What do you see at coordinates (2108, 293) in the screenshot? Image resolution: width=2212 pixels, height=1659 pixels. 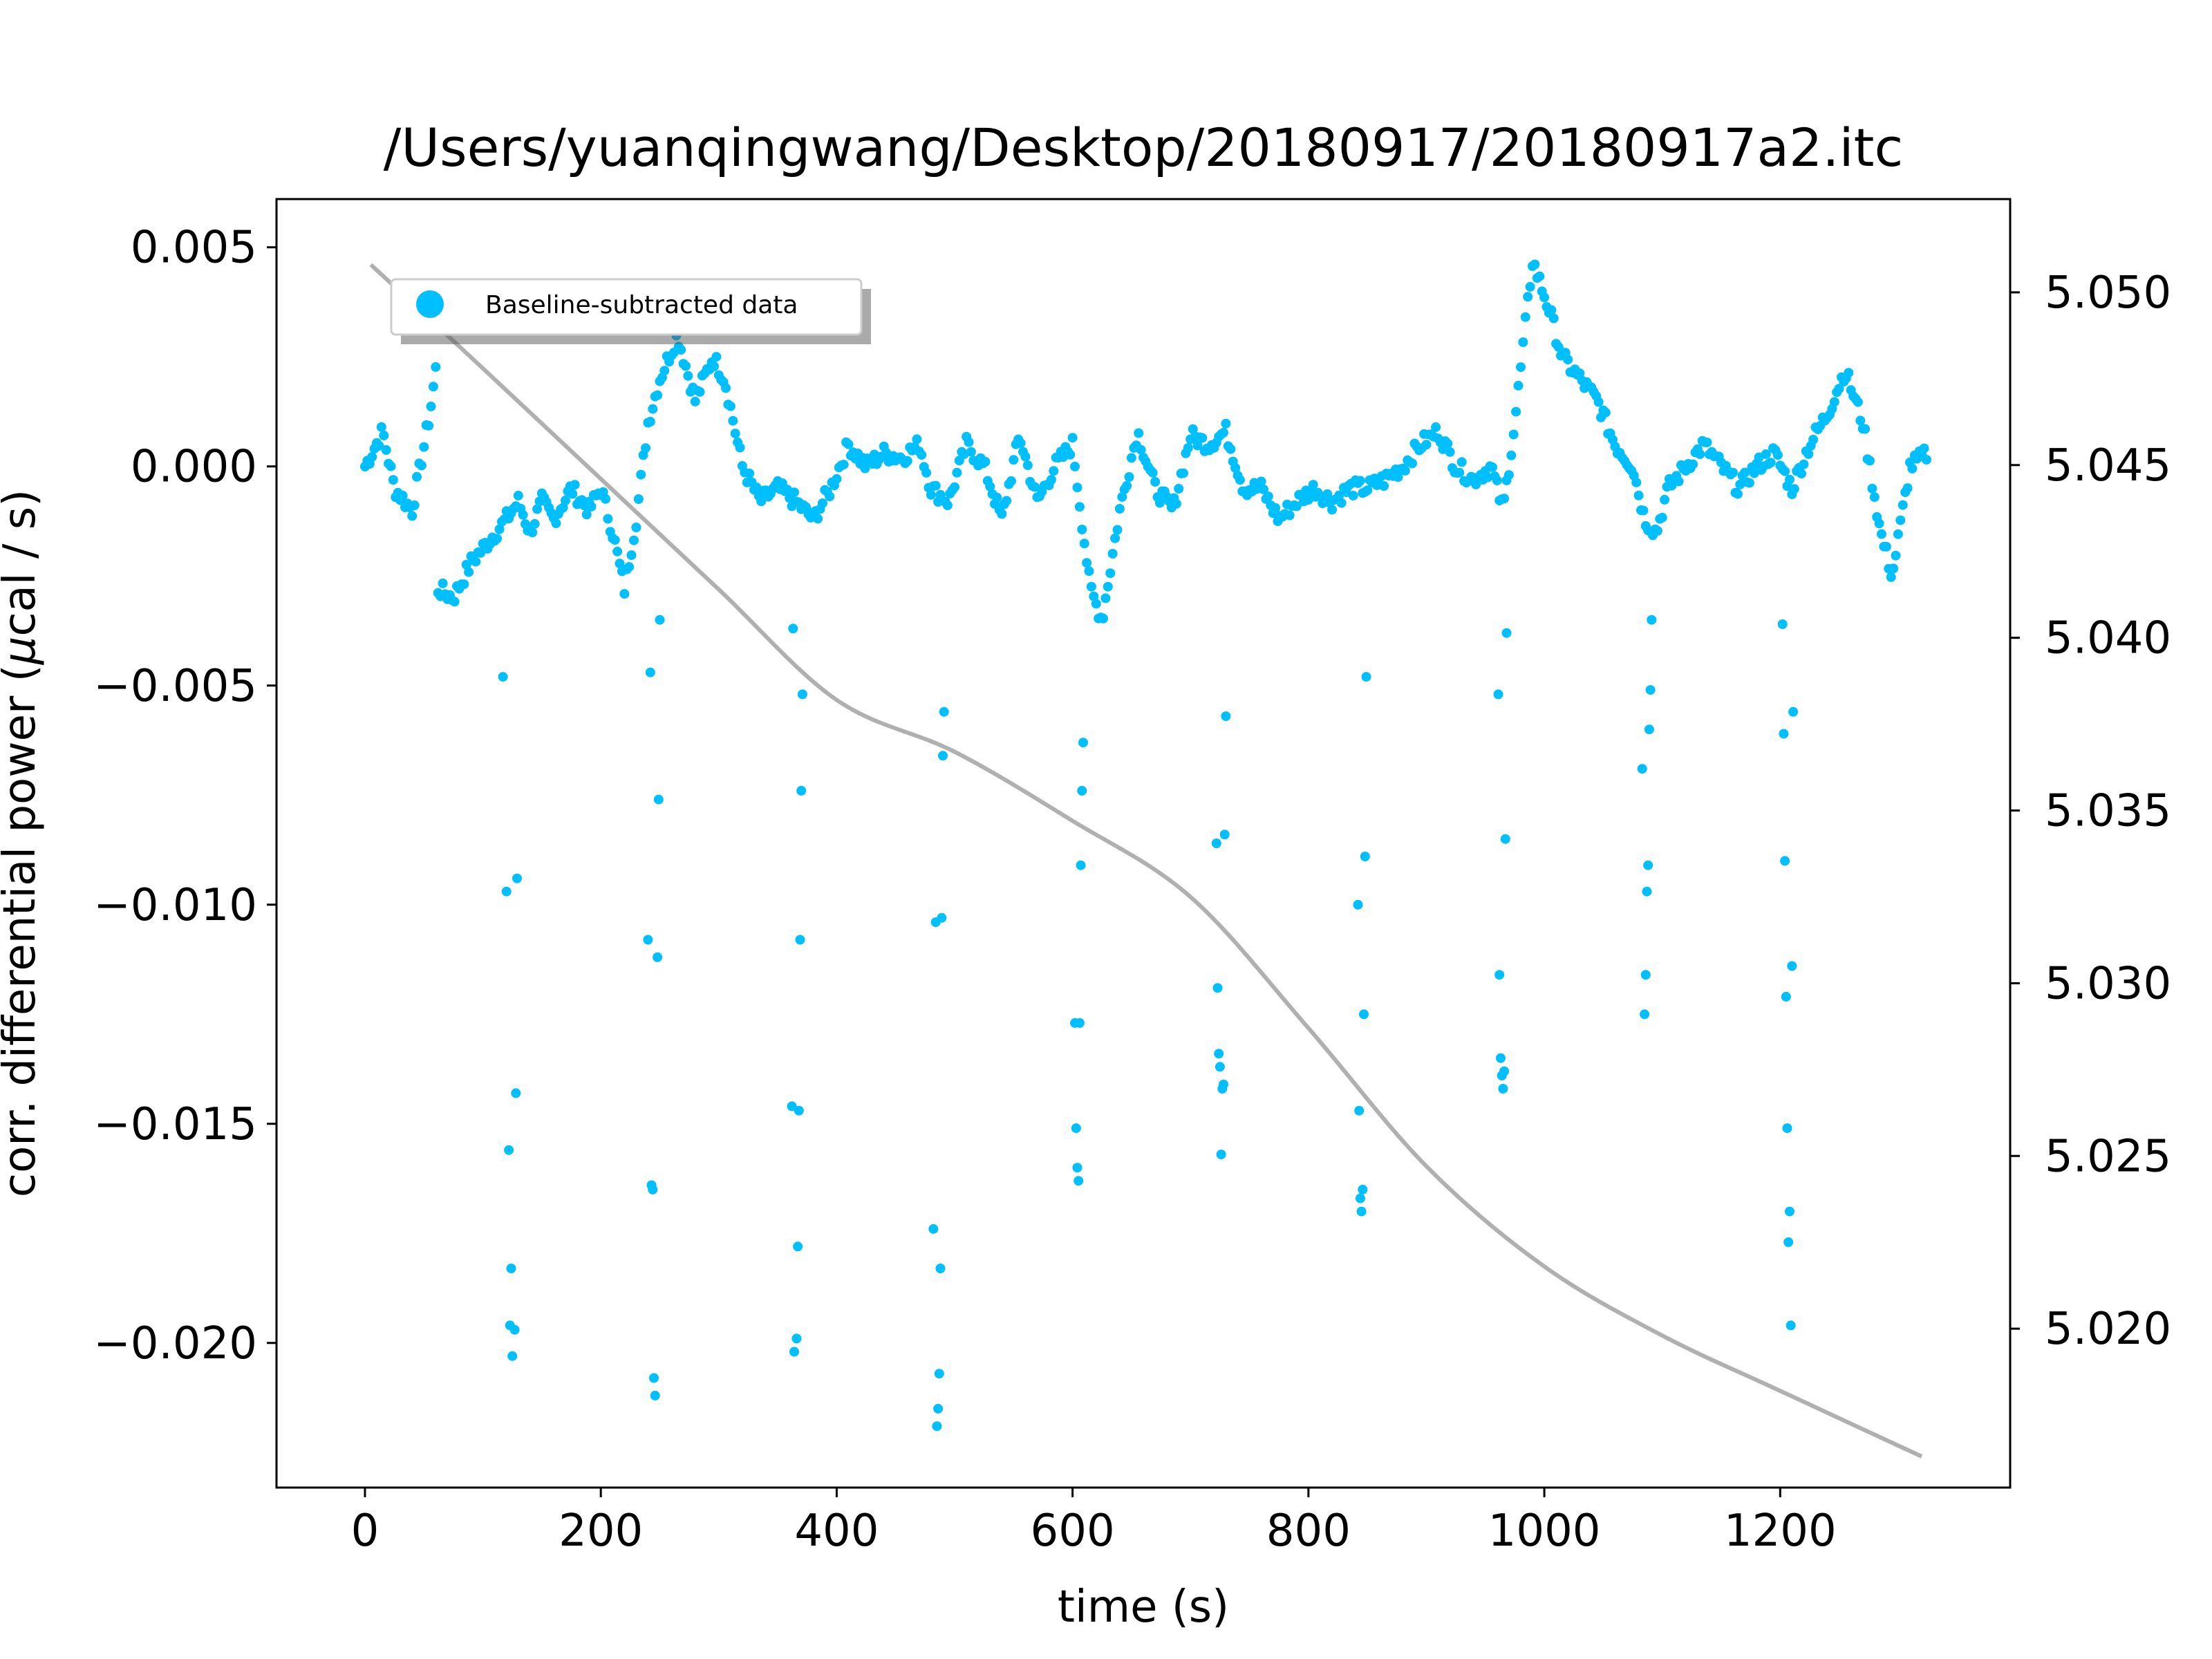 I see `y2-tick-label: 5.050` at bounding box center [2108, 293].